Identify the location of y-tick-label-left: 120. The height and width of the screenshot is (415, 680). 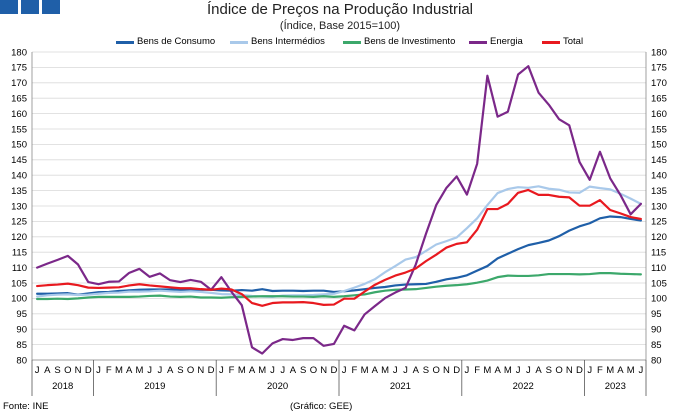
(19, 237).